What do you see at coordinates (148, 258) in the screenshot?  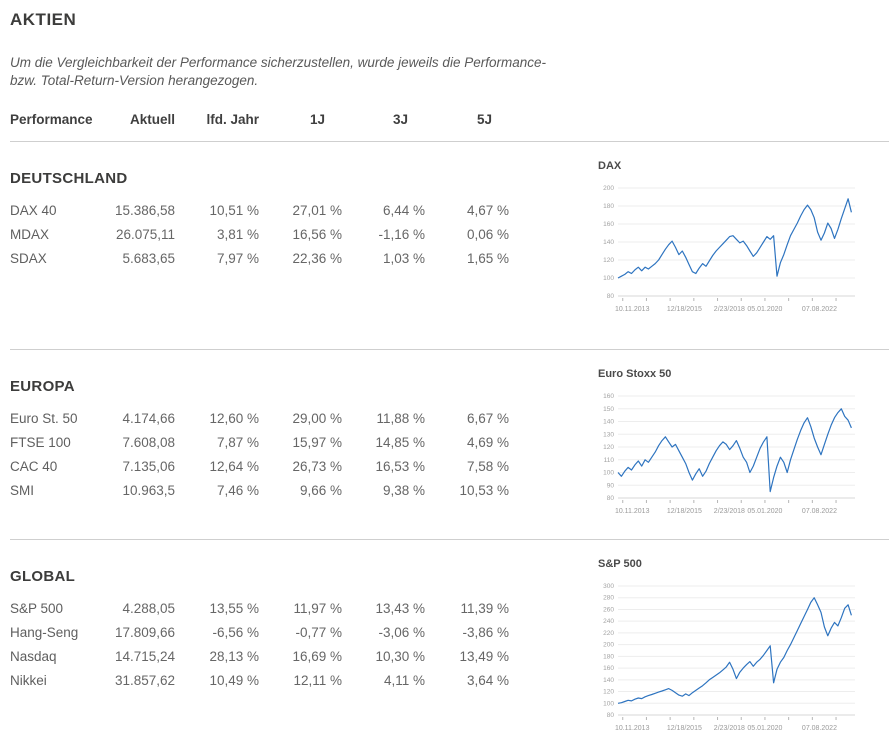 I see `value-cell: 5.683,65` at bounding box center [148, 258].